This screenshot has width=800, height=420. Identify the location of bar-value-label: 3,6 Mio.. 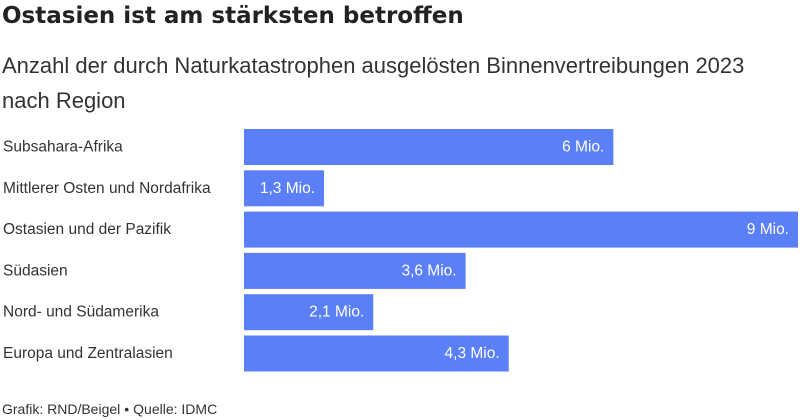
(428, 270).